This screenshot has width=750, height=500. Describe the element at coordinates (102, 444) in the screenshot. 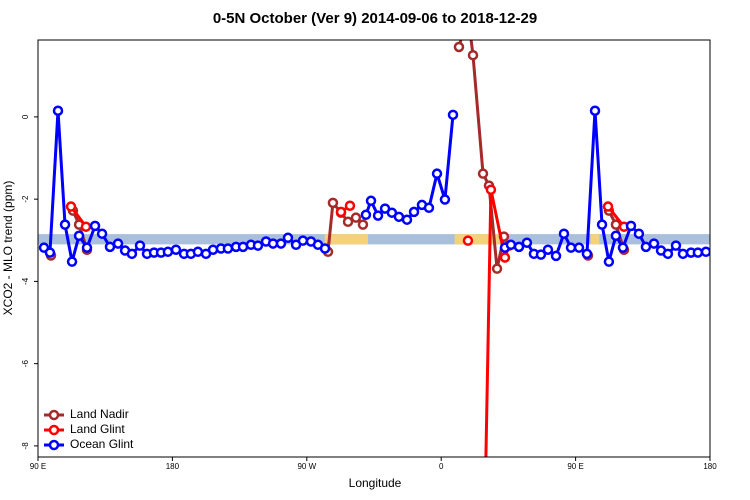

I see `legend-label: Ocean Glint` at that location.